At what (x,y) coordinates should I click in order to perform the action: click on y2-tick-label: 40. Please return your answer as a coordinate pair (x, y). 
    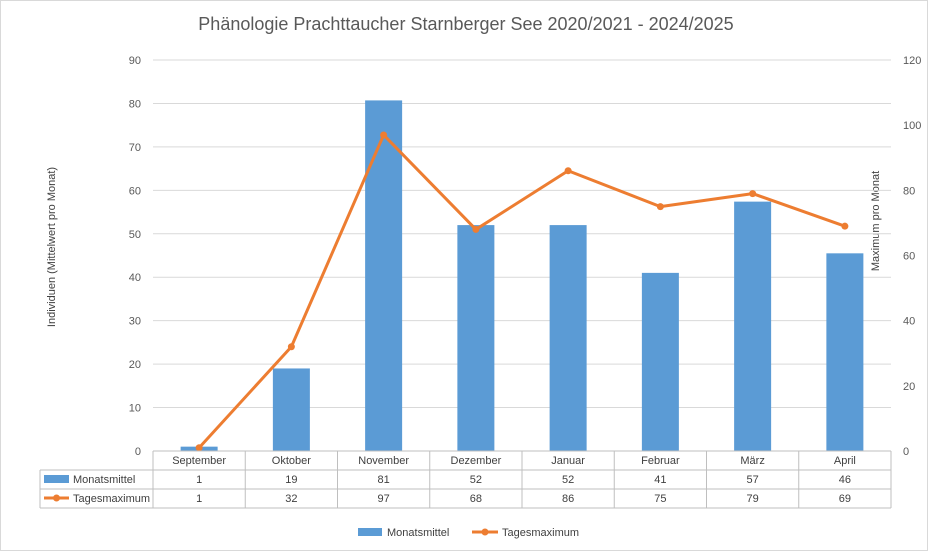
    Looking at the image, I should click on (909, 322).